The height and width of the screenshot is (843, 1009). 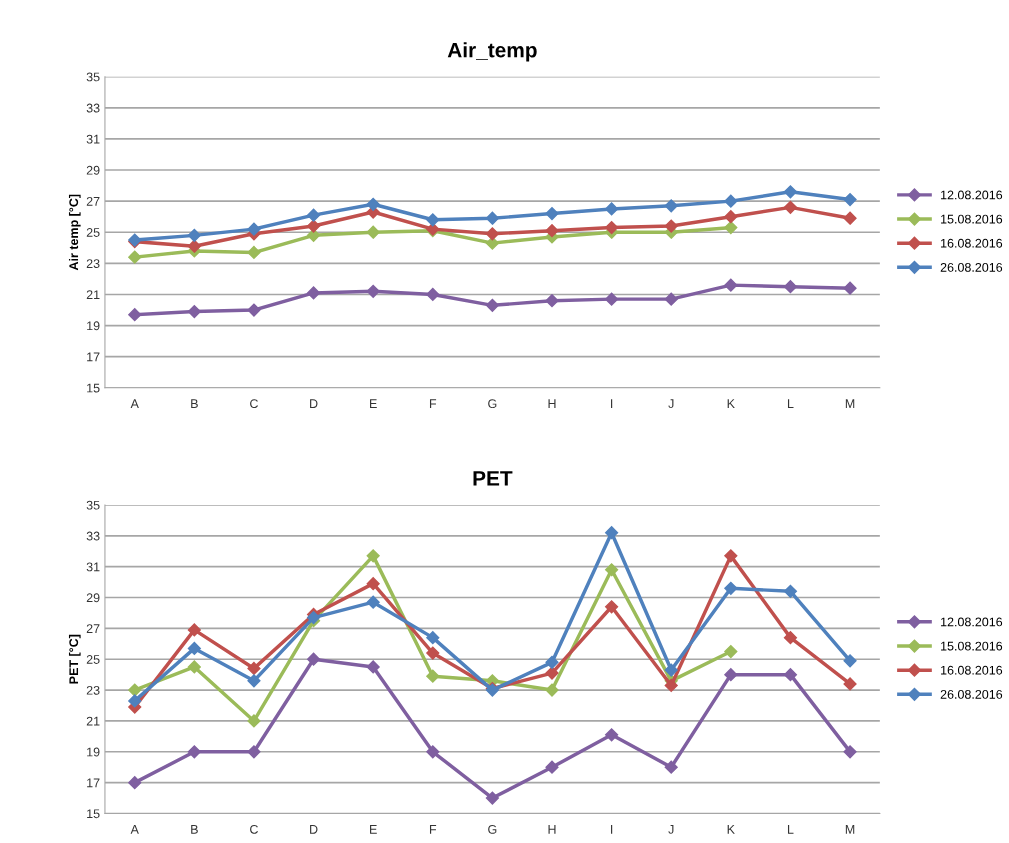 What do you see at coordinates (612, 829) in the screenshot?
I see `x-tick-label: I` at bounding box center [612, 829].